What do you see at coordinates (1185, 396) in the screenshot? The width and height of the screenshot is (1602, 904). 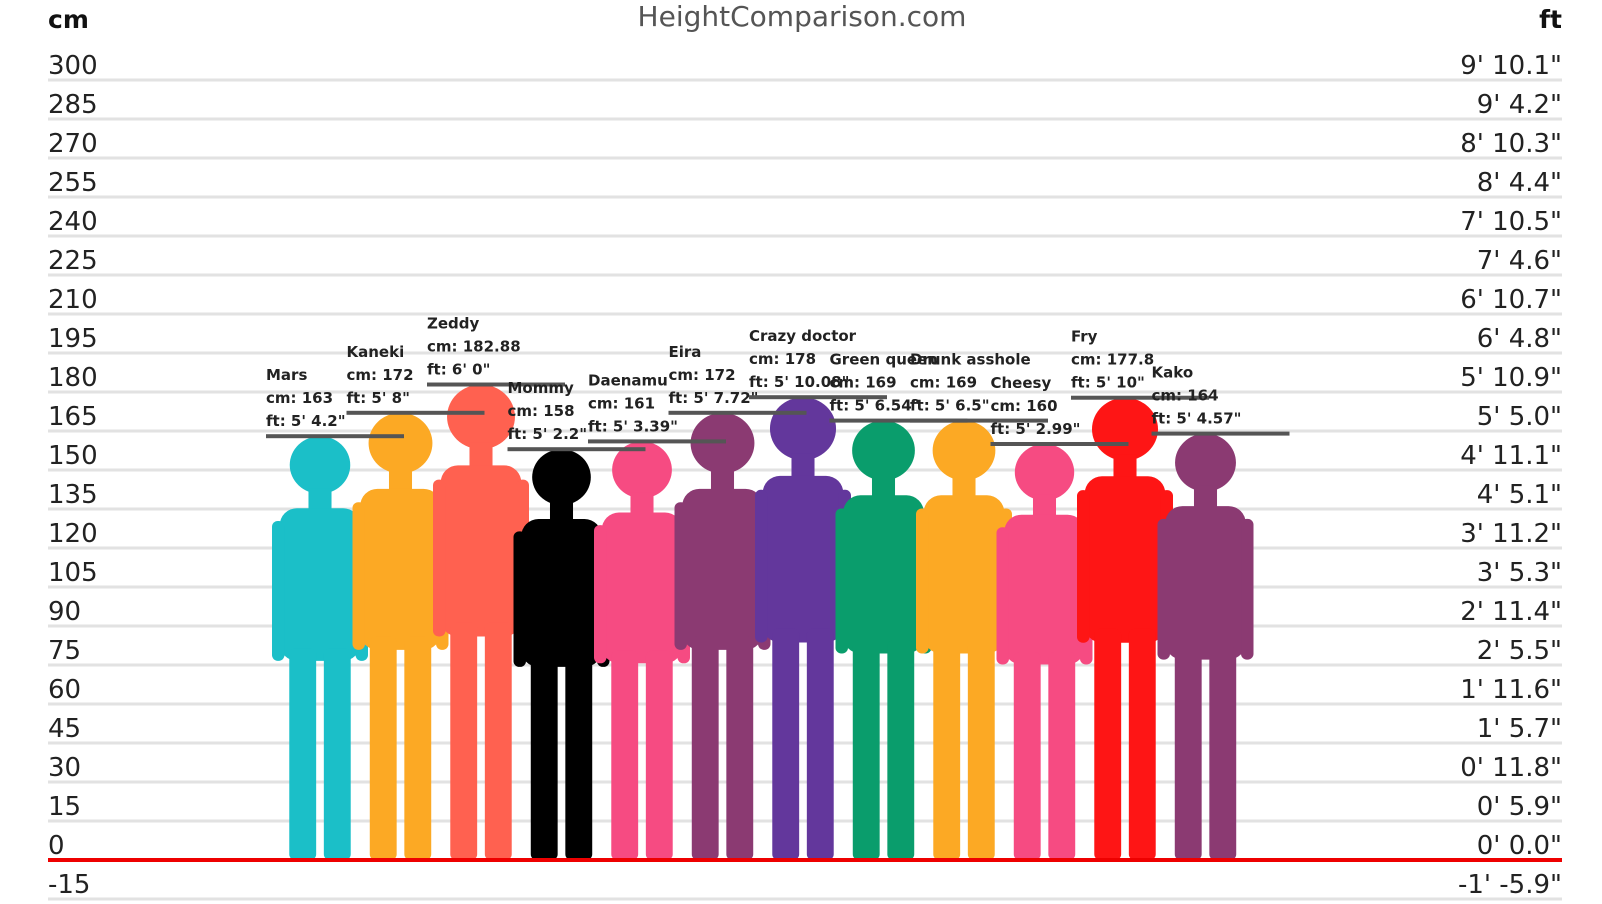 I see `character-cm-11: cm: 164` at bounding box center [1185, 396].